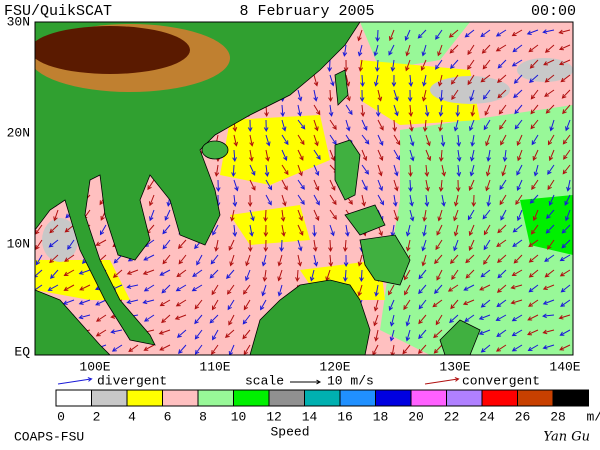  What do you see at coordinates (264, 380) in the screenshot?
I see `legend-scale: scale` at bounding box center [264, 380].